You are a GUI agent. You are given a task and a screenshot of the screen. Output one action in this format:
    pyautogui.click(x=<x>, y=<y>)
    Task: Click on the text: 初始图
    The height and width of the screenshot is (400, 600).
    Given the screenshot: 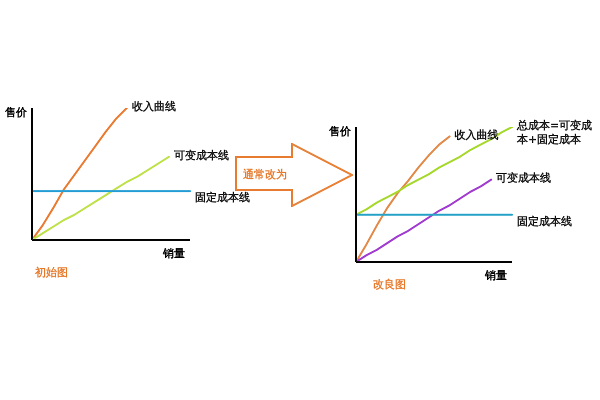 What is the action you would take?
    pyautogui.click(x=51, y=272)
    